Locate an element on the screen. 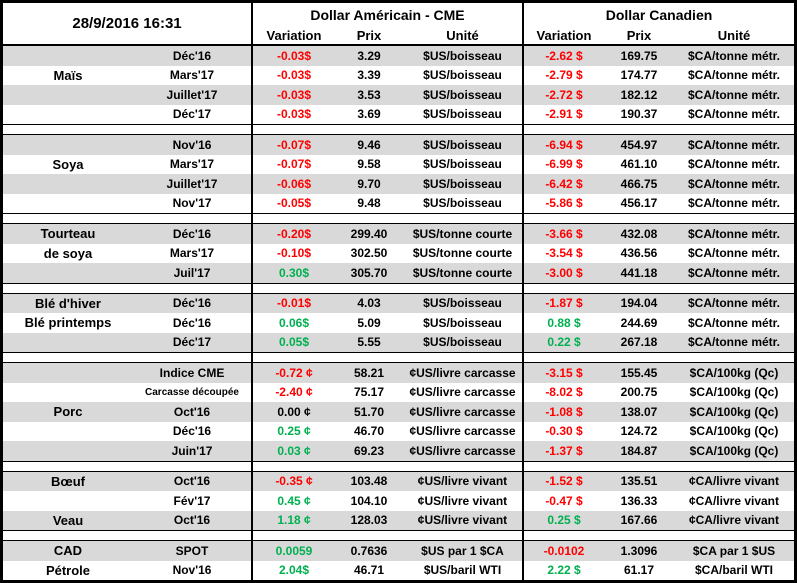 This screenshot has height=583, width=797. us-price-cell: 103.48 is located at coordinates (369, 481).